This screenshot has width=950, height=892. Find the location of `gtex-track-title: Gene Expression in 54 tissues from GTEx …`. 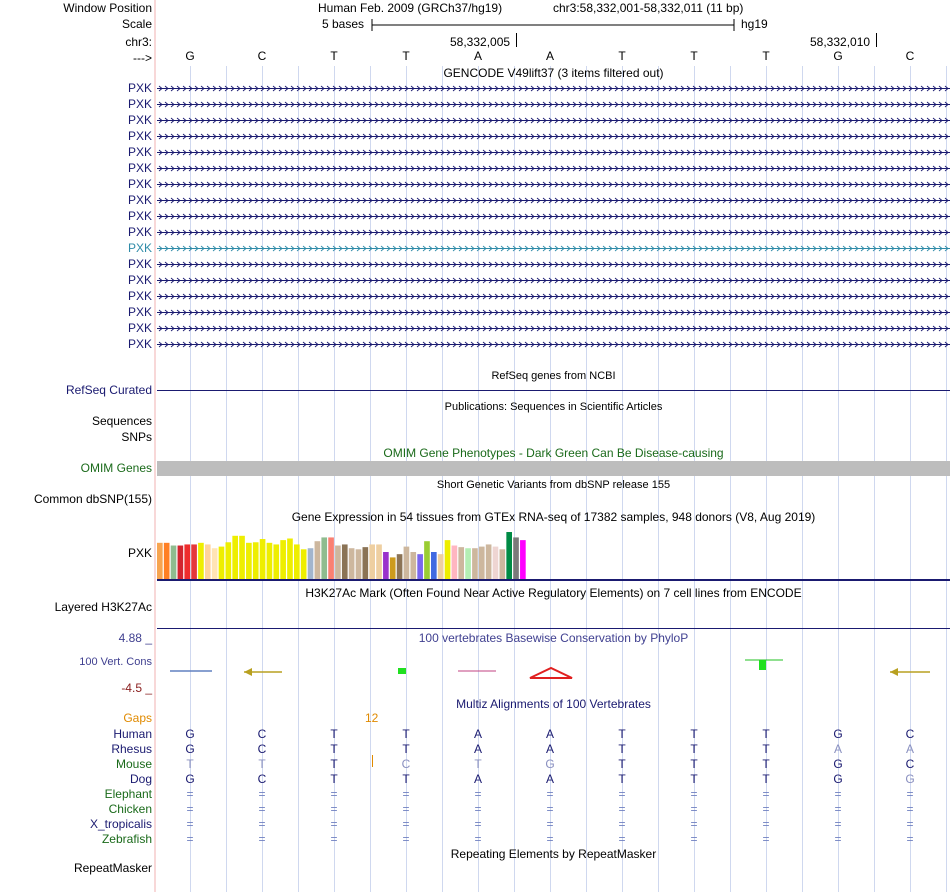

gtex-track-title: Gene Expression in 54 tissues from GTEx … is located at coordinates (553, 517).